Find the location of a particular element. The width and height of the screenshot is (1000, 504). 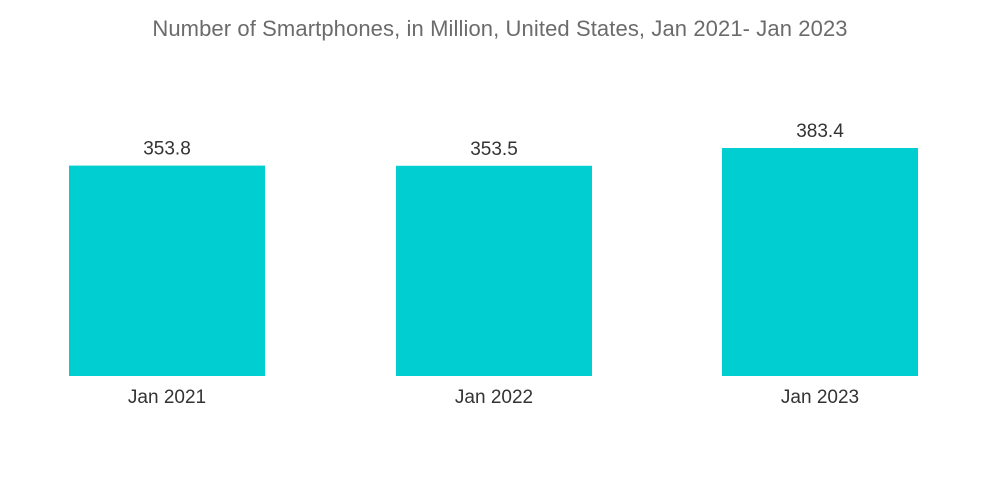

x-tick-label-3: Jan 2023 is located at coordinates (820, 397).